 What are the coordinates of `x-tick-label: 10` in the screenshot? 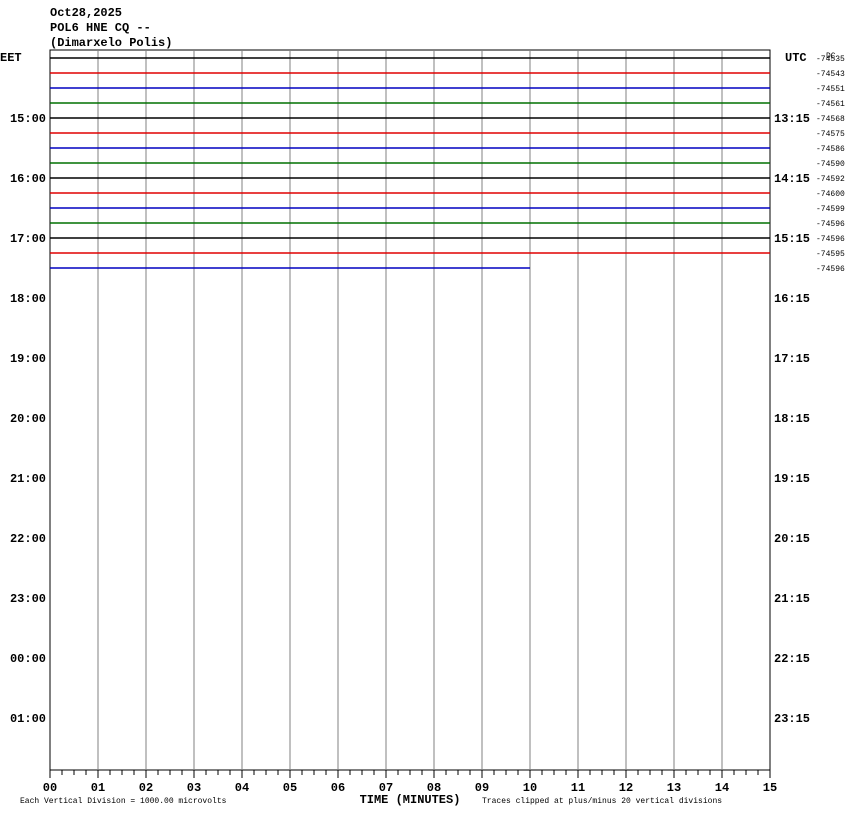 It's located at (530, 788).